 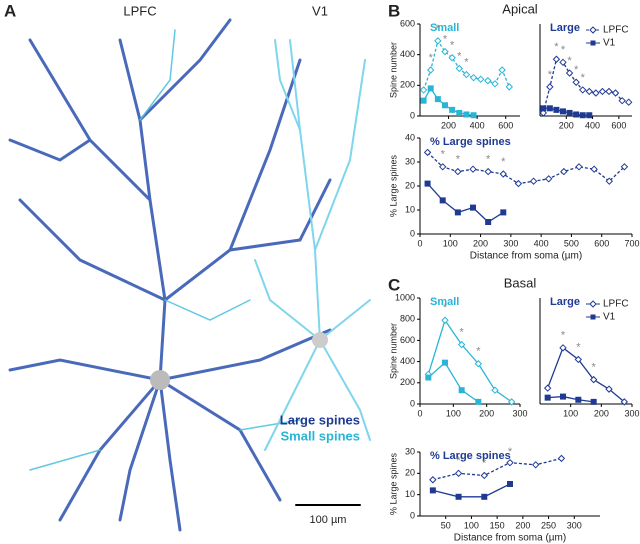 I want to click on panel-letter: C, so click(x=394, y=284).